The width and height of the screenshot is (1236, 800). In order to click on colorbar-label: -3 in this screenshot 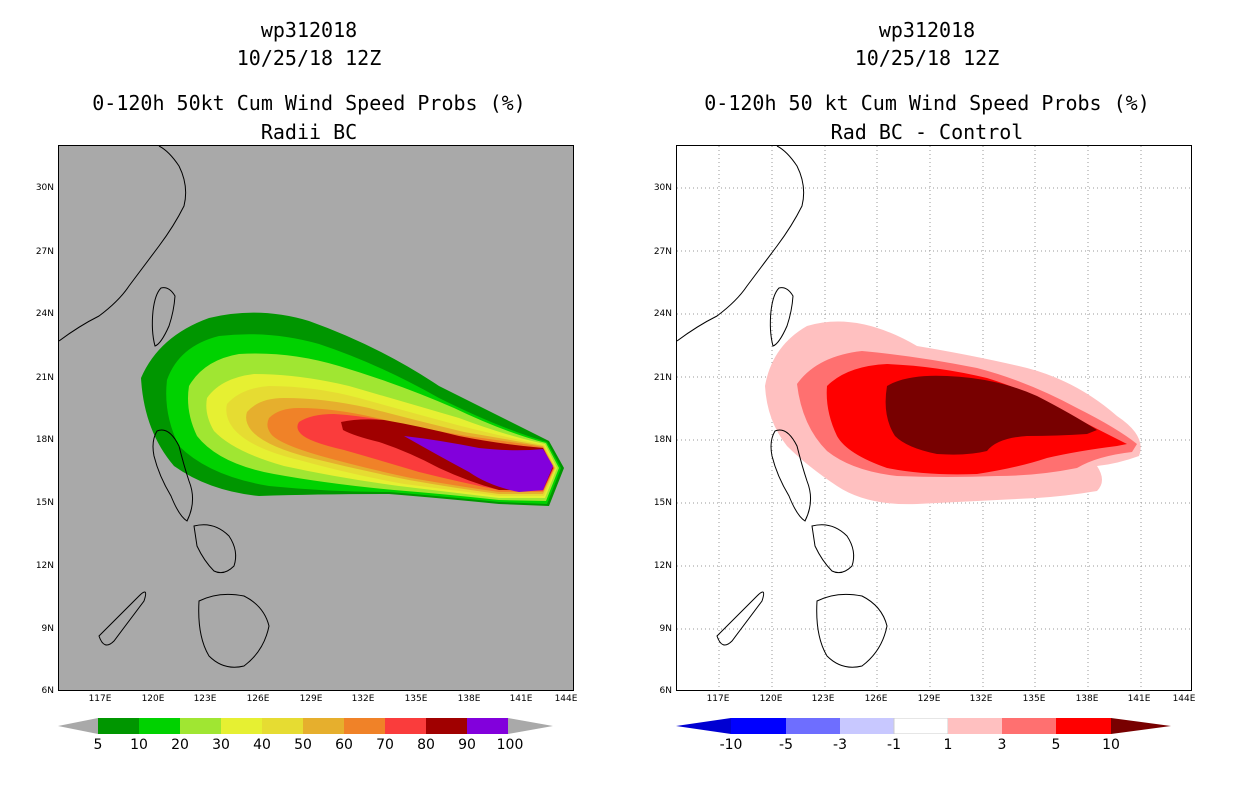, I will do `click(840, 745)`.